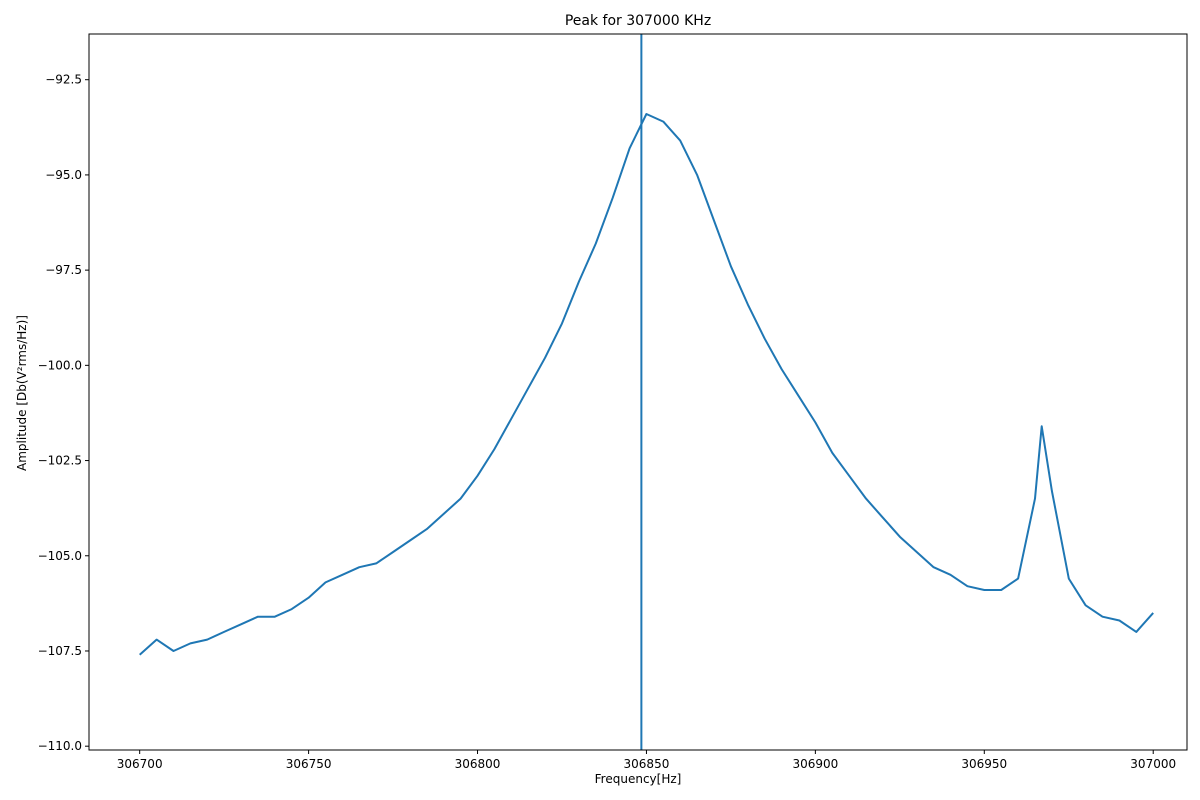 The width and height of the screenshot is (1200, 800). Describe the element at coordinates (984, 764) in the screenshot. I see `x-tick-label: 306950` at that location.